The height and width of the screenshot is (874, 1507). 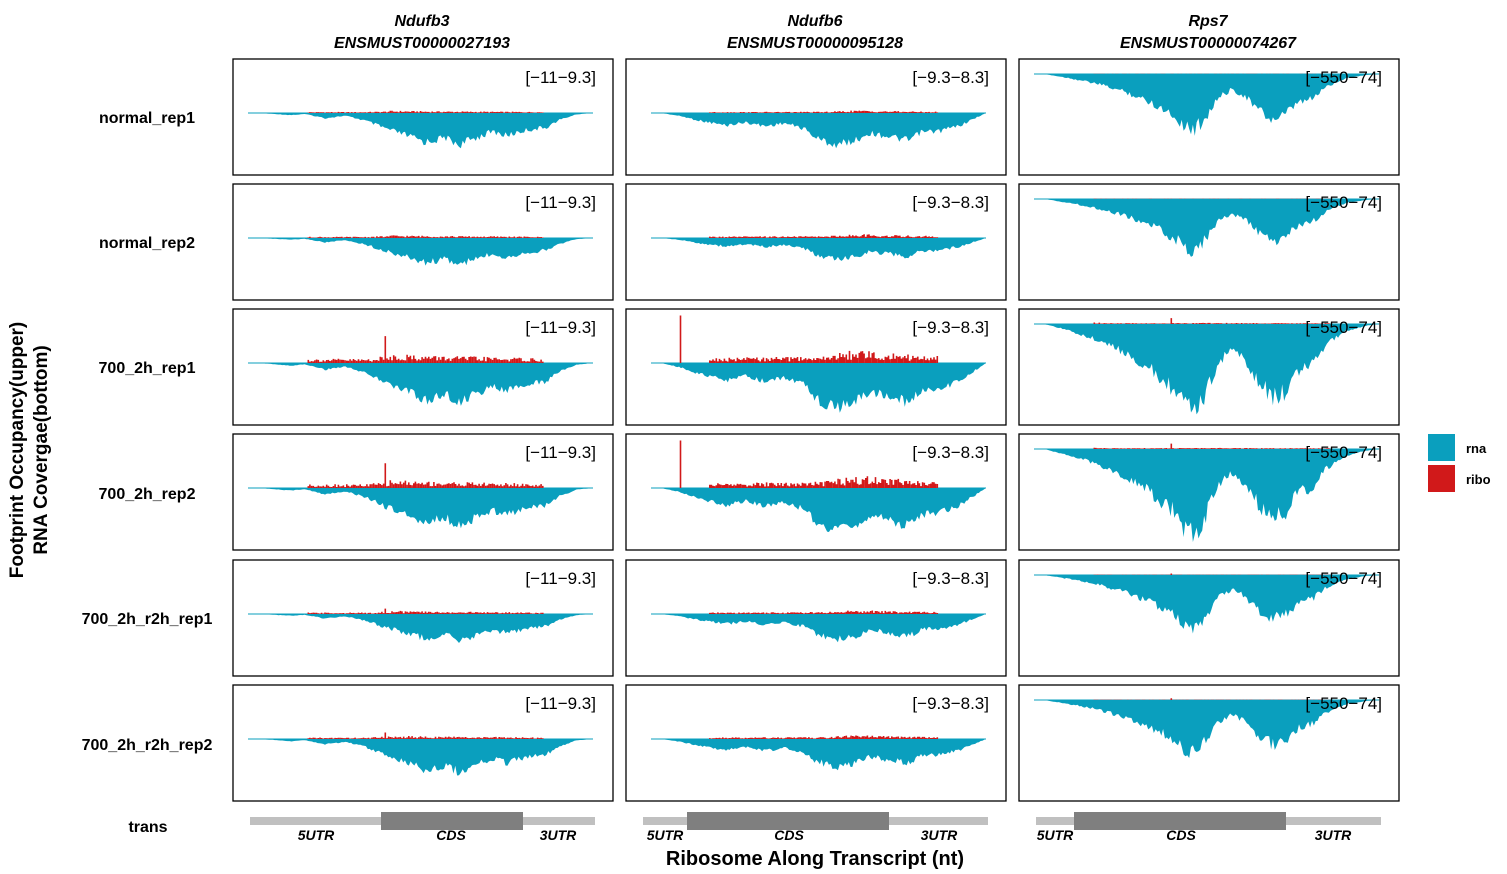 I want to click on panel-normal_rep1-Ndufb6: [−9.3−8.3], so click(x=816, y=117).